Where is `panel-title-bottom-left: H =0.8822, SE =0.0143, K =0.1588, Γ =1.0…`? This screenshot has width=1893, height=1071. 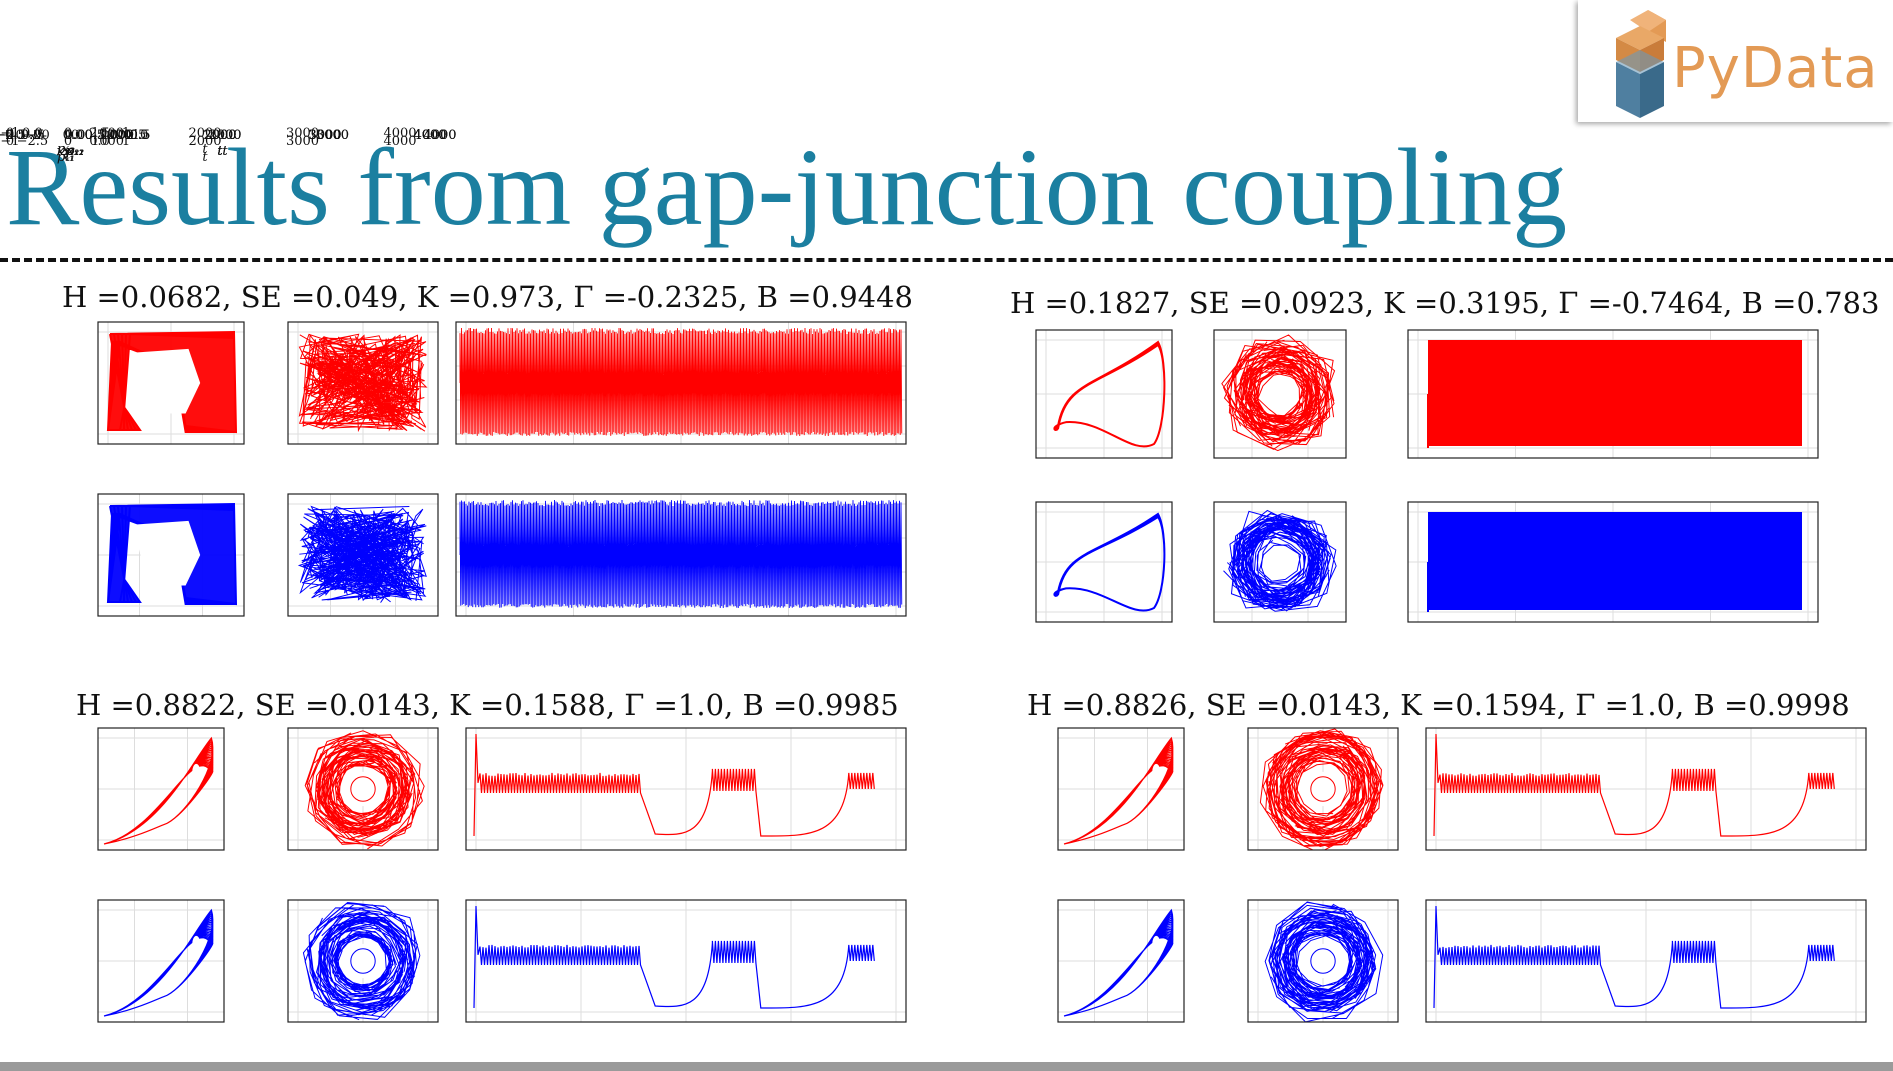 panel-title-bottom-left: H =0.8822, SE =0.0143, K =0.1588, Γ =1.0… is located at coordinates (487, 705).